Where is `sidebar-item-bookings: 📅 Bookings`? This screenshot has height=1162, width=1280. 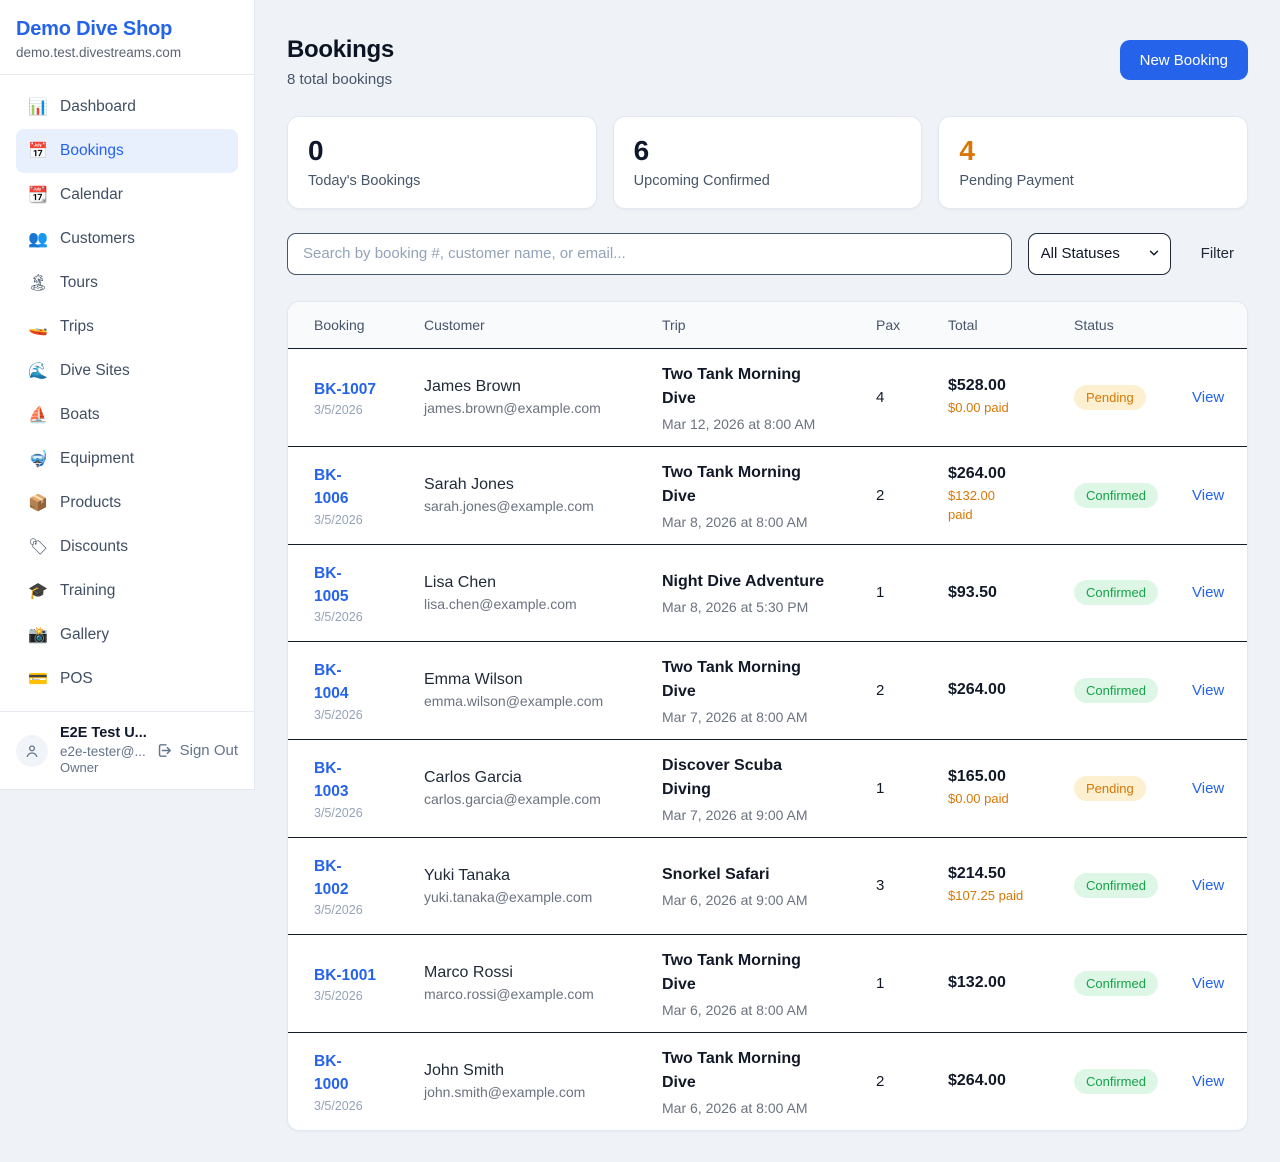 sidebar-item-bookings: 📅 Bookings is located at coordinates (127, 151).